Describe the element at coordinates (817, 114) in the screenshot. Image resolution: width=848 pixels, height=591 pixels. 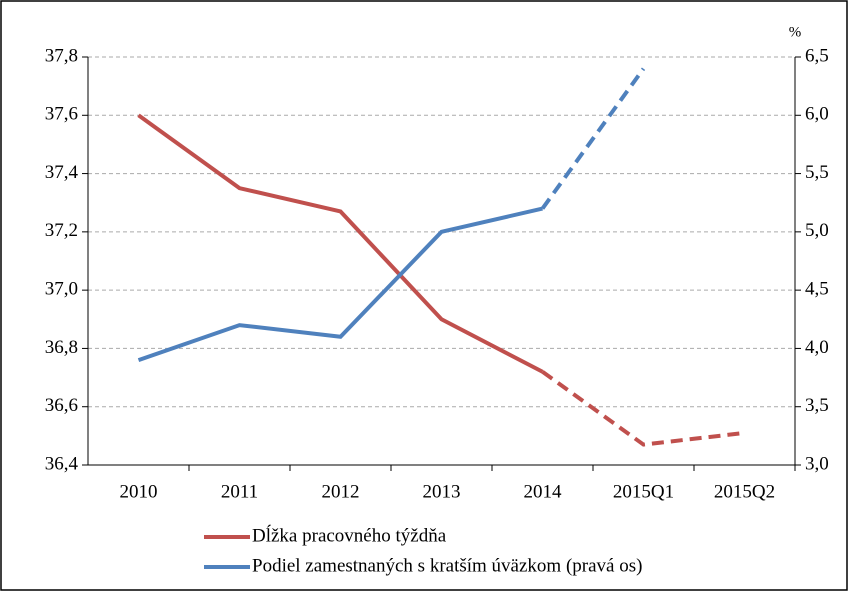
I see `y2-tick-label: 6,0` at that location.